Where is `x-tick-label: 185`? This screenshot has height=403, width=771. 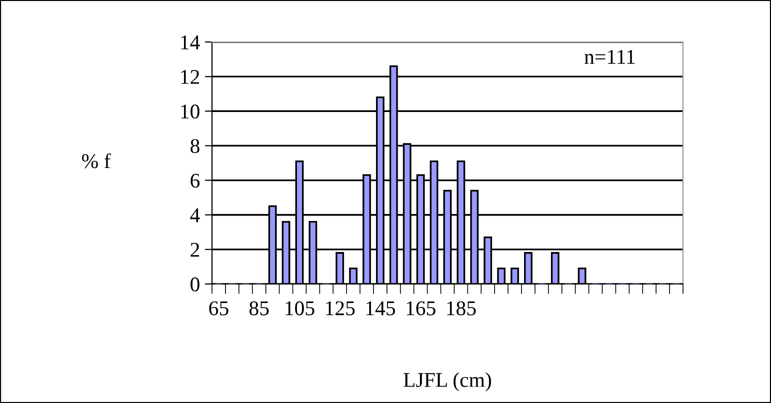
x-tick-label: 185 is located at coordinates (461, 308).